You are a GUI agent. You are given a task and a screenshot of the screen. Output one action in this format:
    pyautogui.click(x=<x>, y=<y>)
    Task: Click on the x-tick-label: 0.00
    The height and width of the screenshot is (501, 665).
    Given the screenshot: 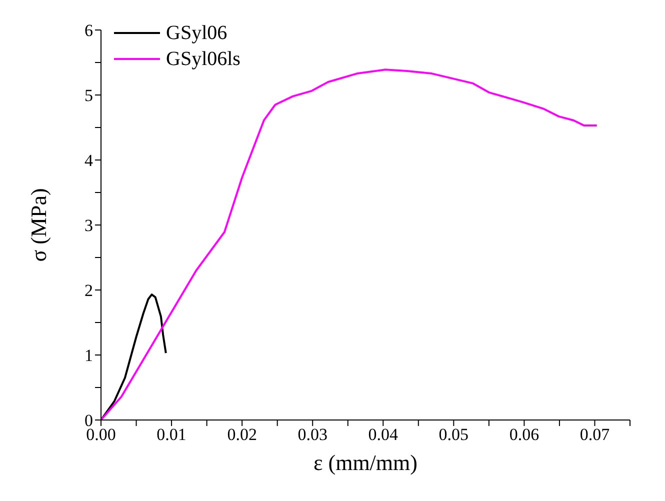 What is the action you would take?
    pyautogui.click(x=101, y=434)
    